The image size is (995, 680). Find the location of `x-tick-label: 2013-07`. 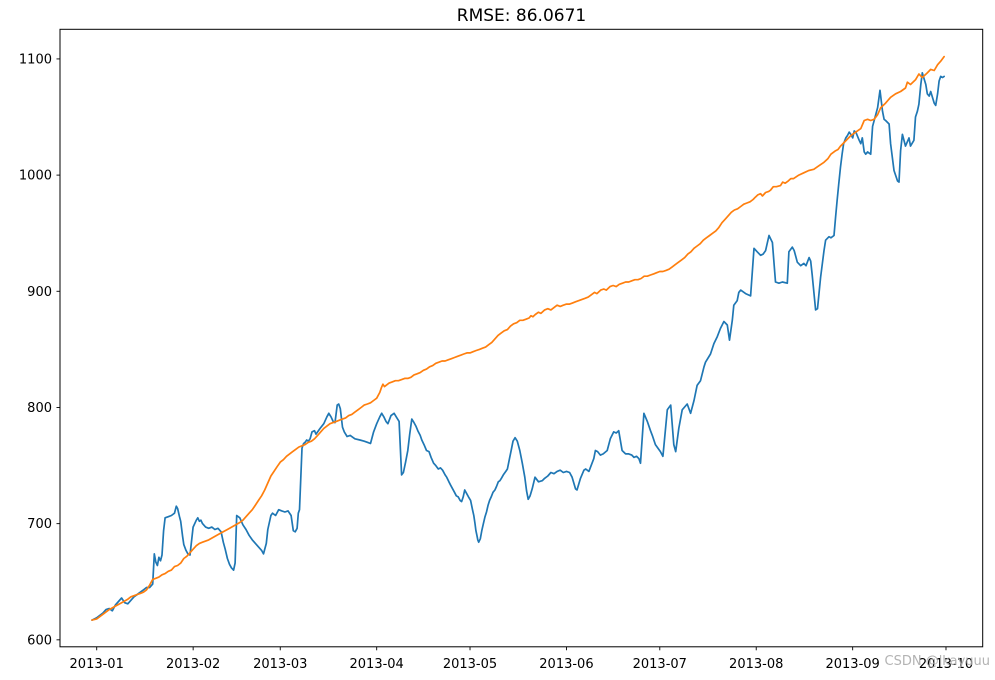

x-tick-label: 2013-07 is located at coordinates (660, 664).